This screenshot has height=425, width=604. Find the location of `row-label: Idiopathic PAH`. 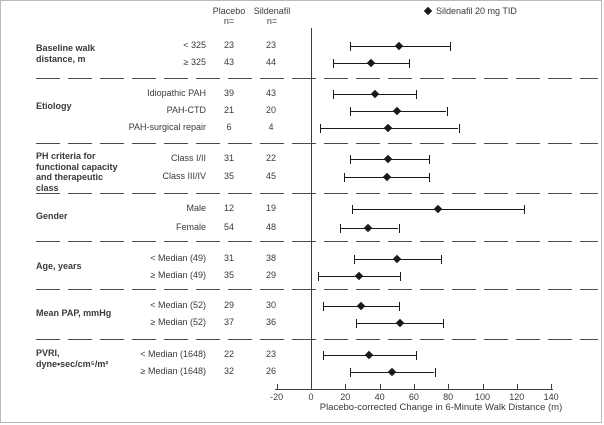

row-label: Idiopathic PAH is located at coordinates (176, 93).